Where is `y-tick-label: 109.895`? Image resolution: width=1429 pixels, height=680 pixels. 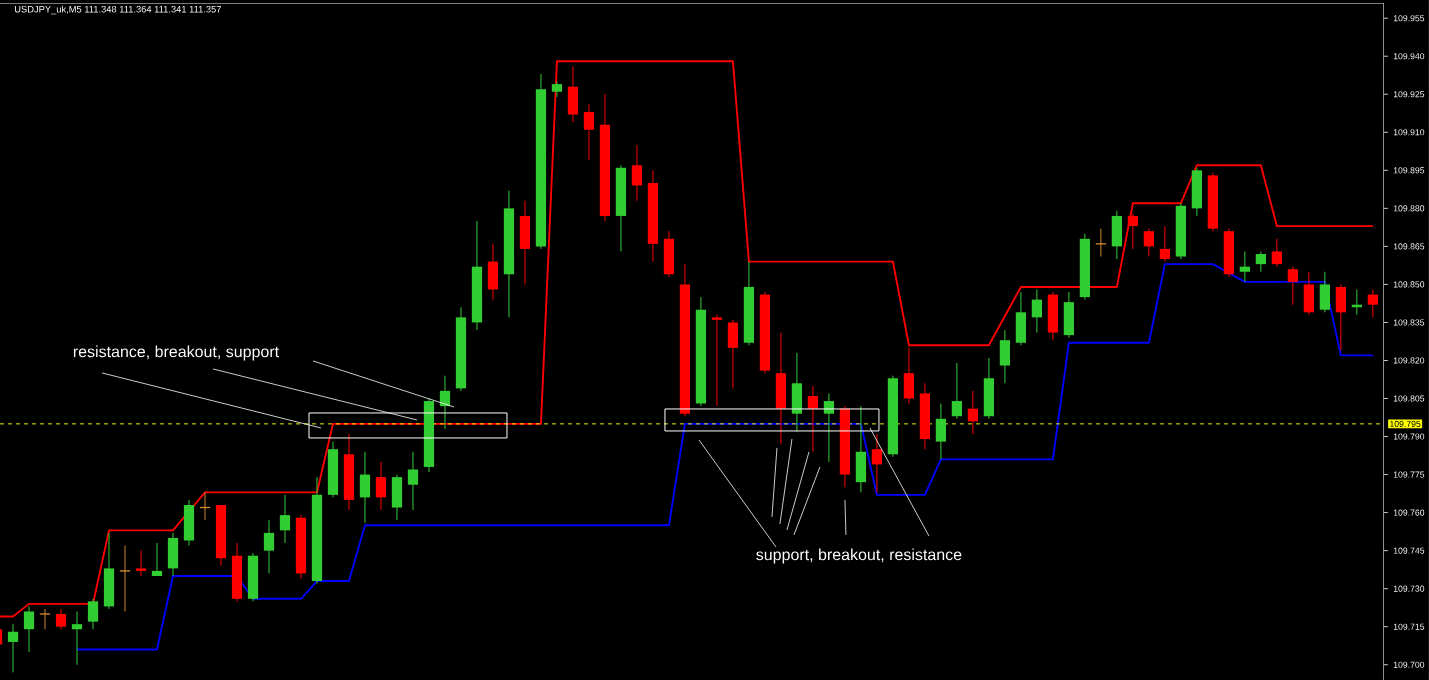
y-tick-label: 109.895 is located at coordinates (1409, 170).